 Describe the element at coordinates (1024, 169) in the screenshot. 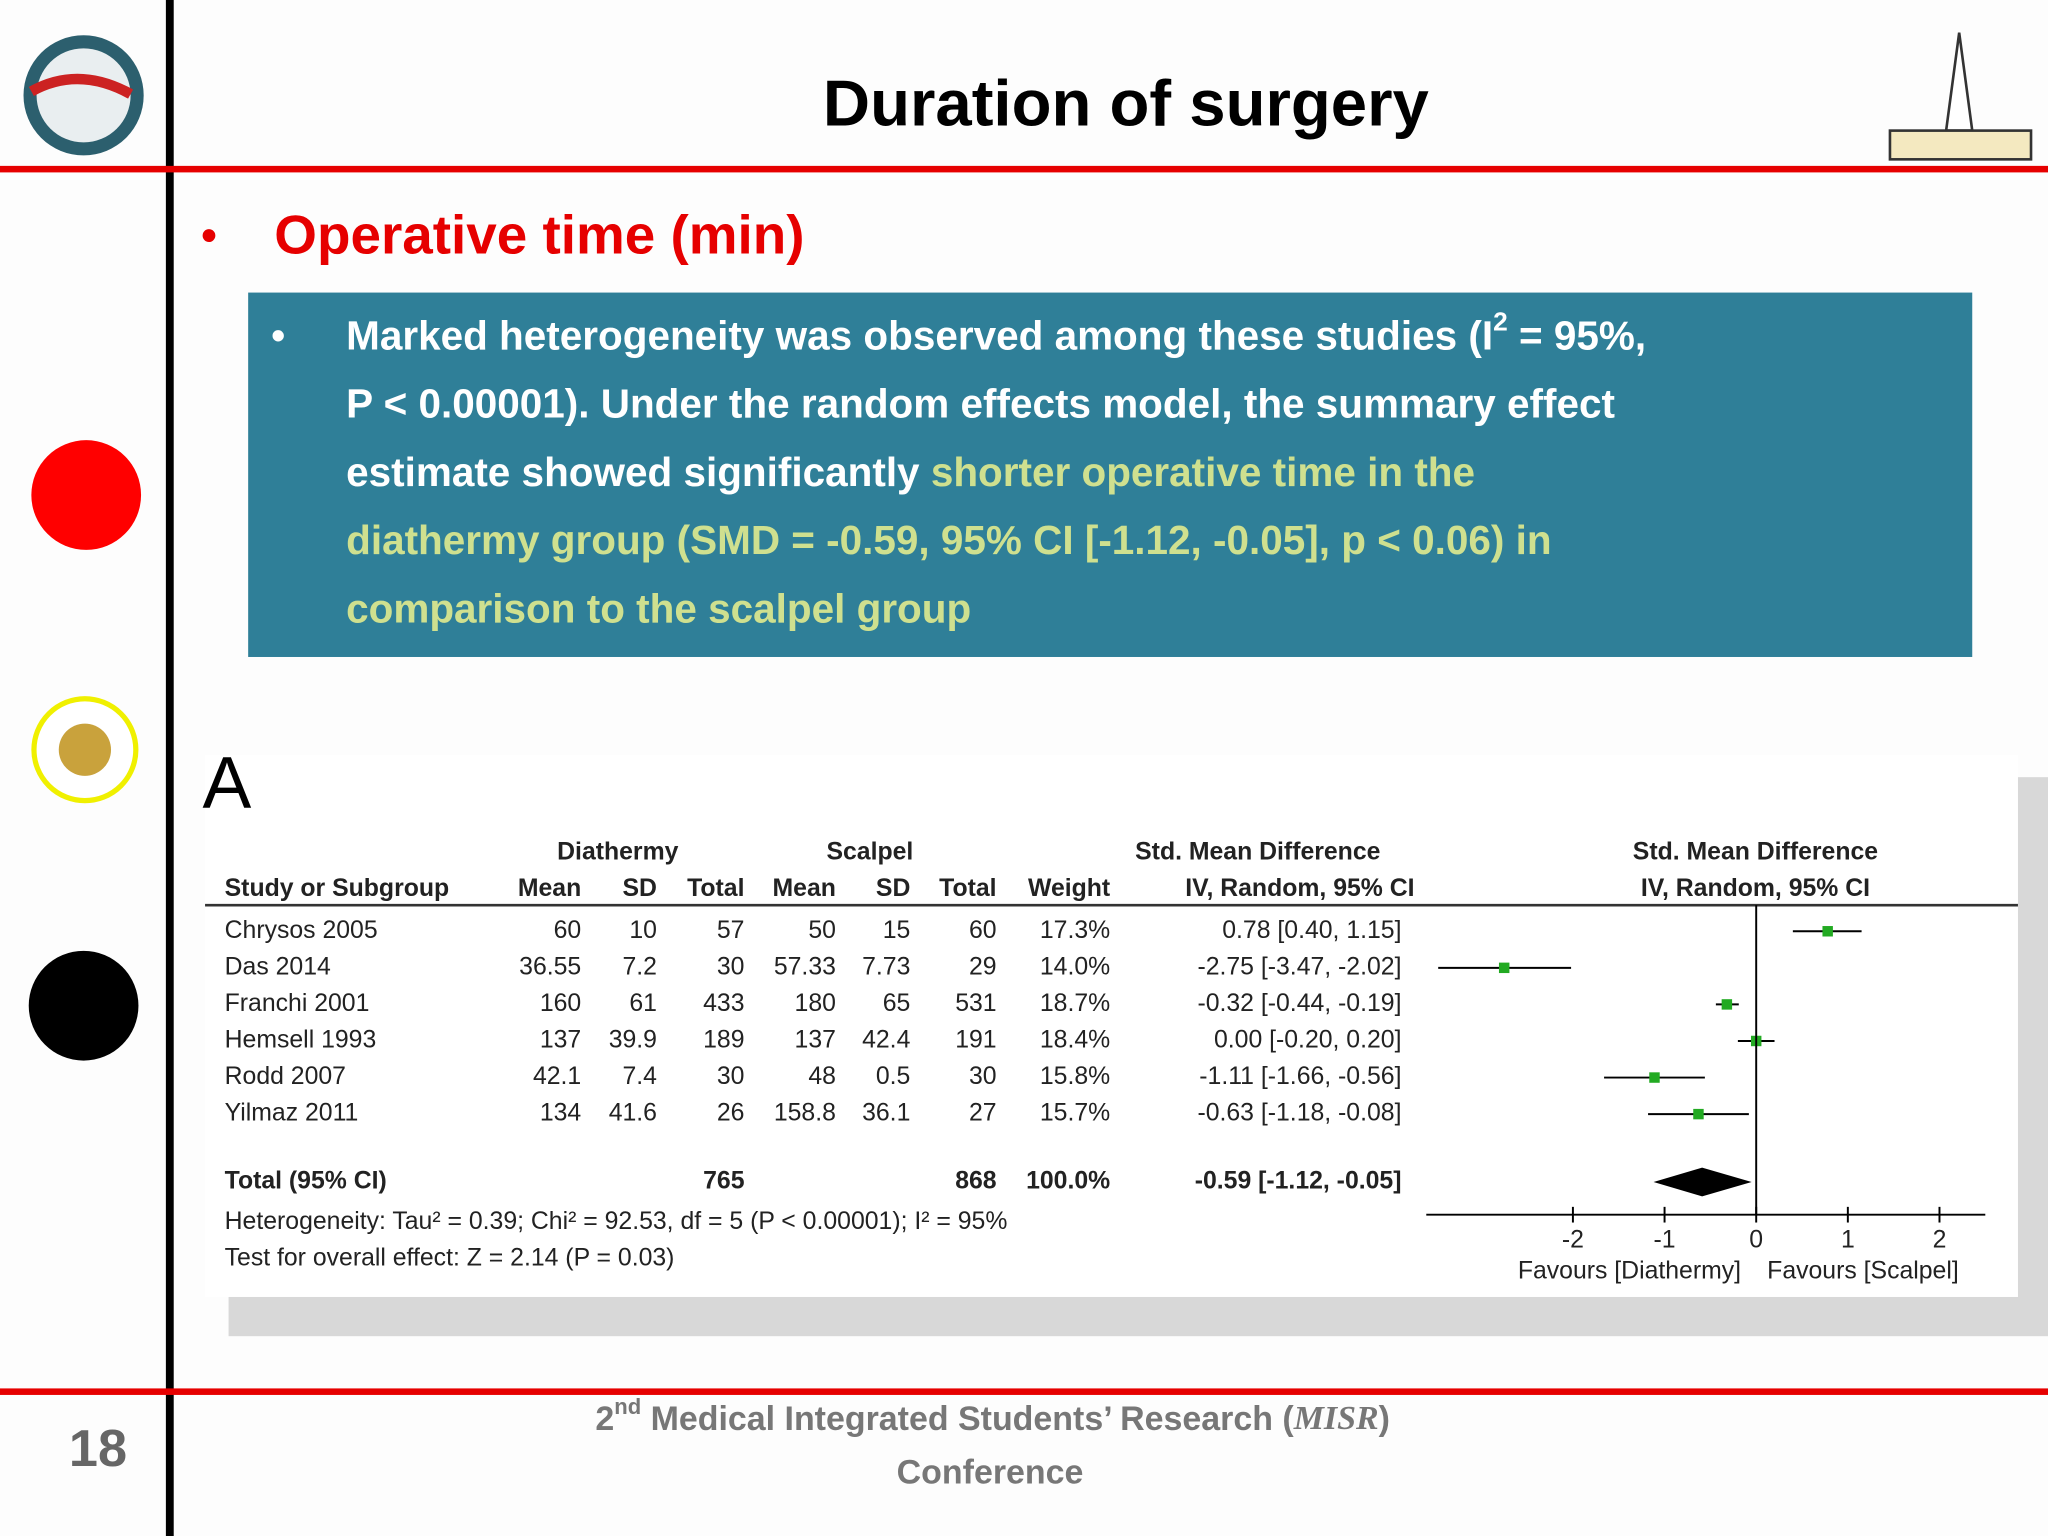

I see `top-rule` at that location.